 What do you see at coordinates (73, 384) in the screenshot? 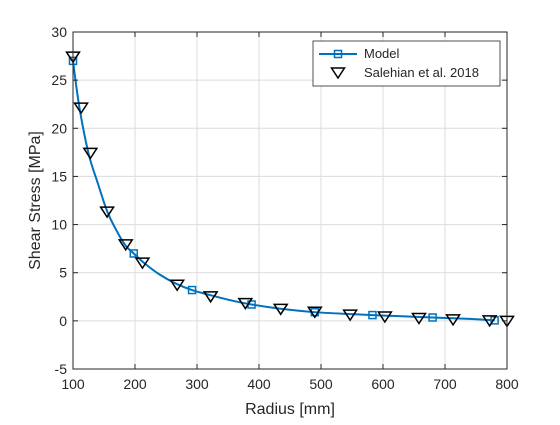
I see `x-tick-label: 100` at bounding box center [73, 384].